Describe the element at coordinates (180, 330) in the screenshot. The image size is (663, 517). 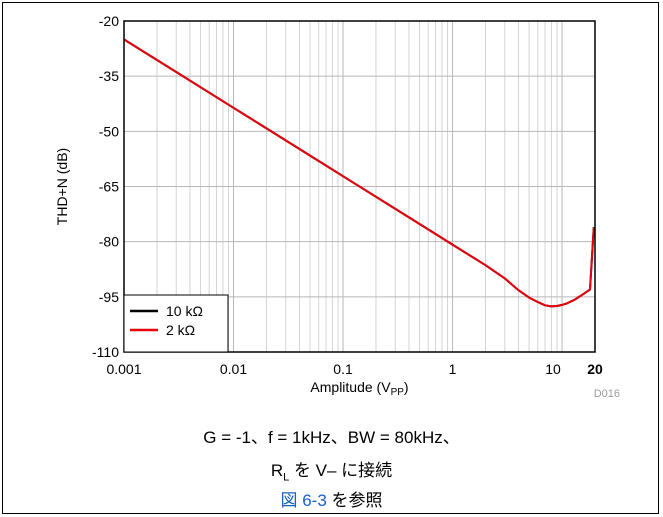
I see `legend-label: 2 kΩ` at that location.